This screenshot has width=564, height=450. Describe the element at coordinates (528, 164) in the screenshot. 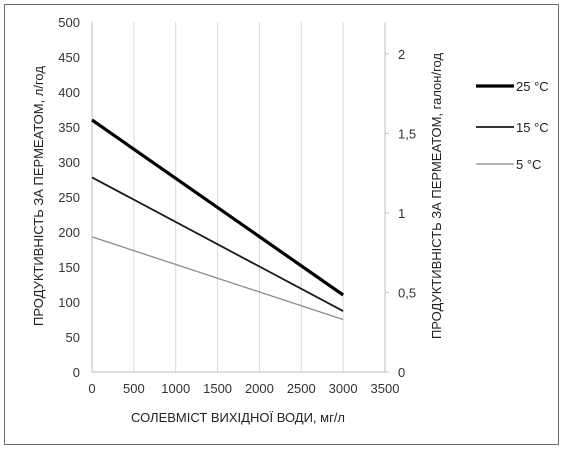

I see `legend-label-2: 5 °C` at that location.